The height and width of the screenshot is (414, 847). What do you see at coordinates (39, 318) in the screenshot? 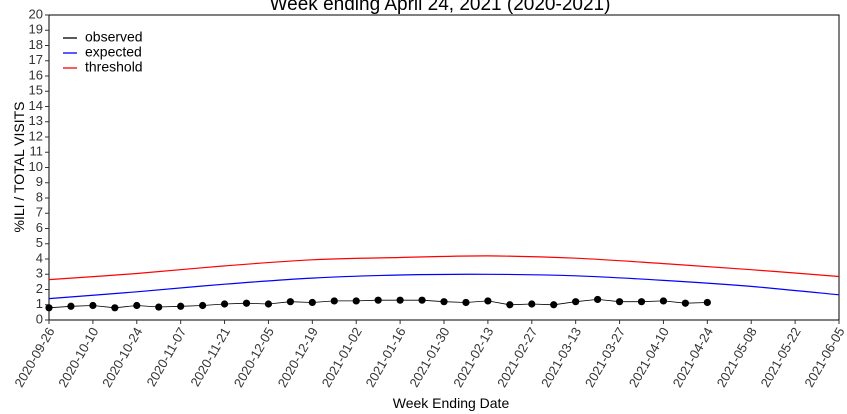
I see `y-tick-label: 0` at bounding box center [39, 318].